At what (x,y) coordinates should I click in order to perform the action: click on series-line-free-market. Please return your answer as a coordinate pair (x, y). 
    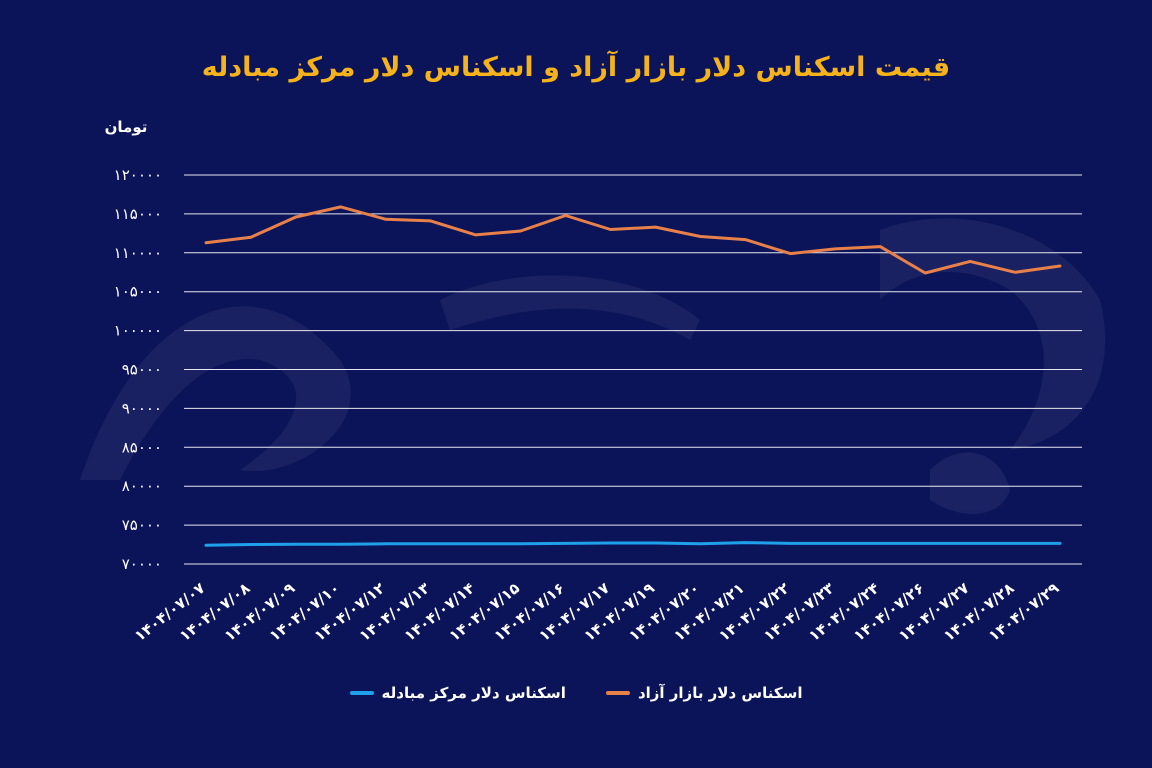
    Looking at the image, I should click on (633, 240).